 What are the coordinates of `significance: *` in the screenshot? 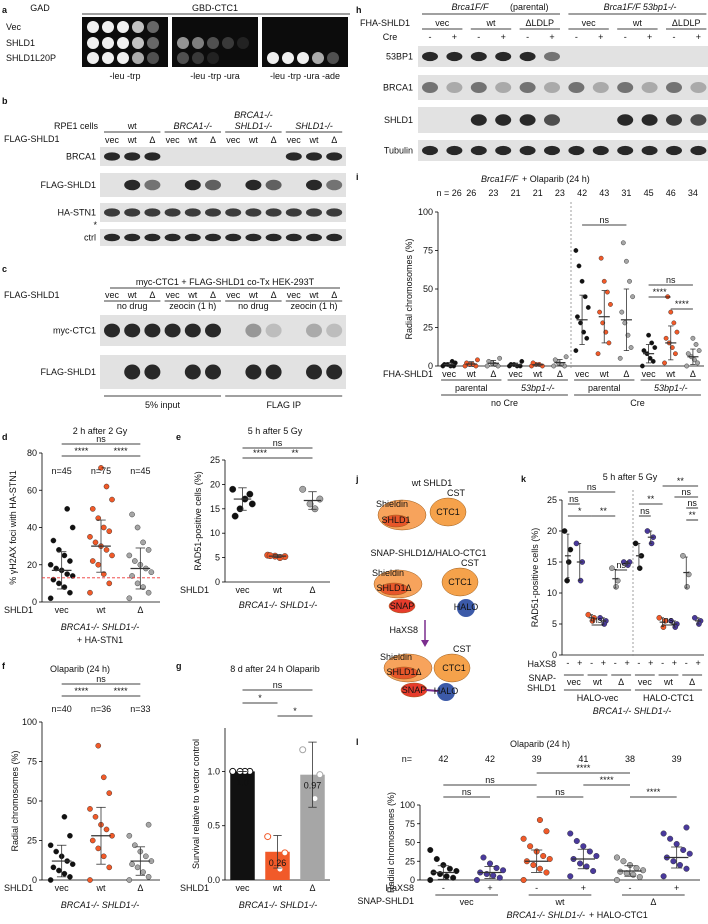 It's located at (580, 511).